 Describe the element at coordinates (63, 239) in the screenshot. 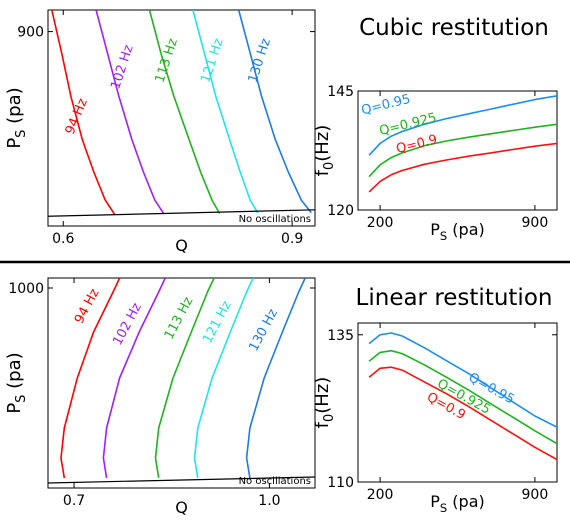

I see `x-tick-label: 0.6` at that location.